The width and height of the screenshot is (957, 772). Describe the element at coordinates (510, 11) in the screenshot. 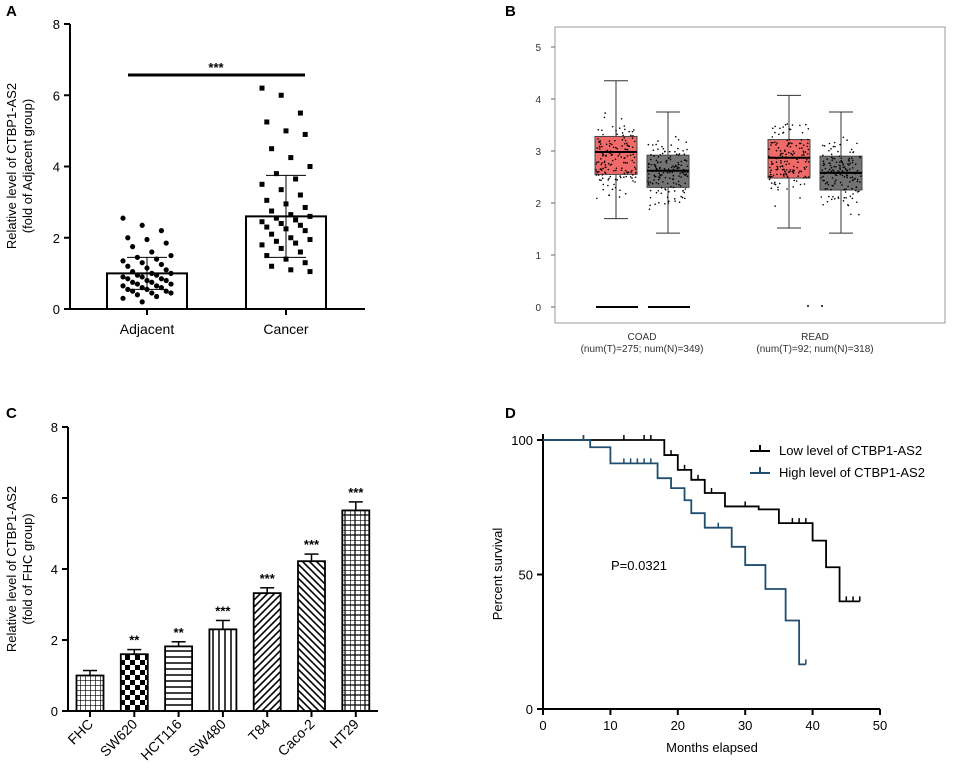

I see `panel-letter-b: B` at that location.